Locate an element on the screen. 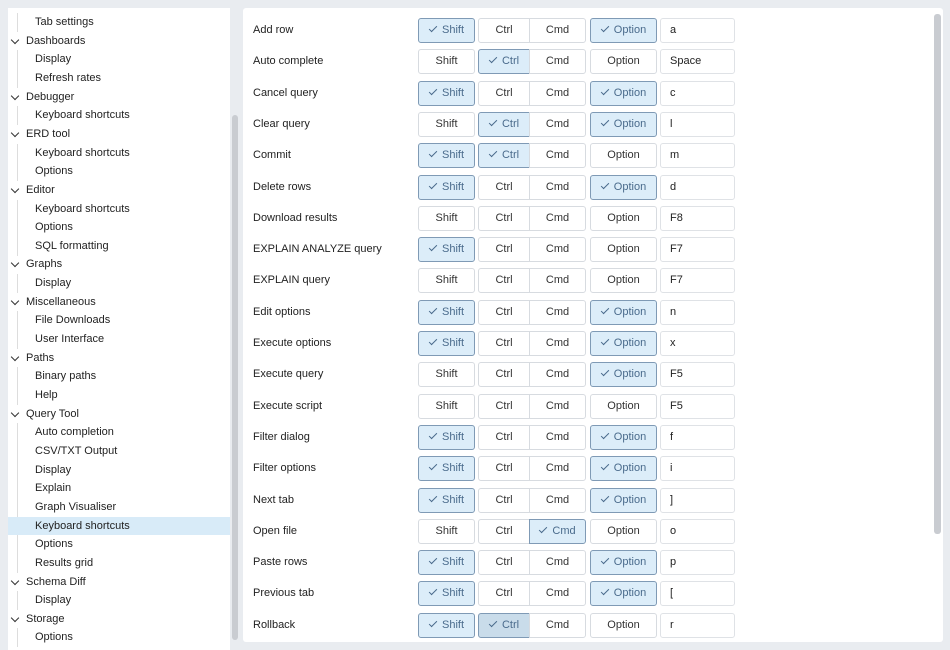 The height and width of the screenshot is (650, 950). tree-group: Paths is located at coordinates (119, 358).